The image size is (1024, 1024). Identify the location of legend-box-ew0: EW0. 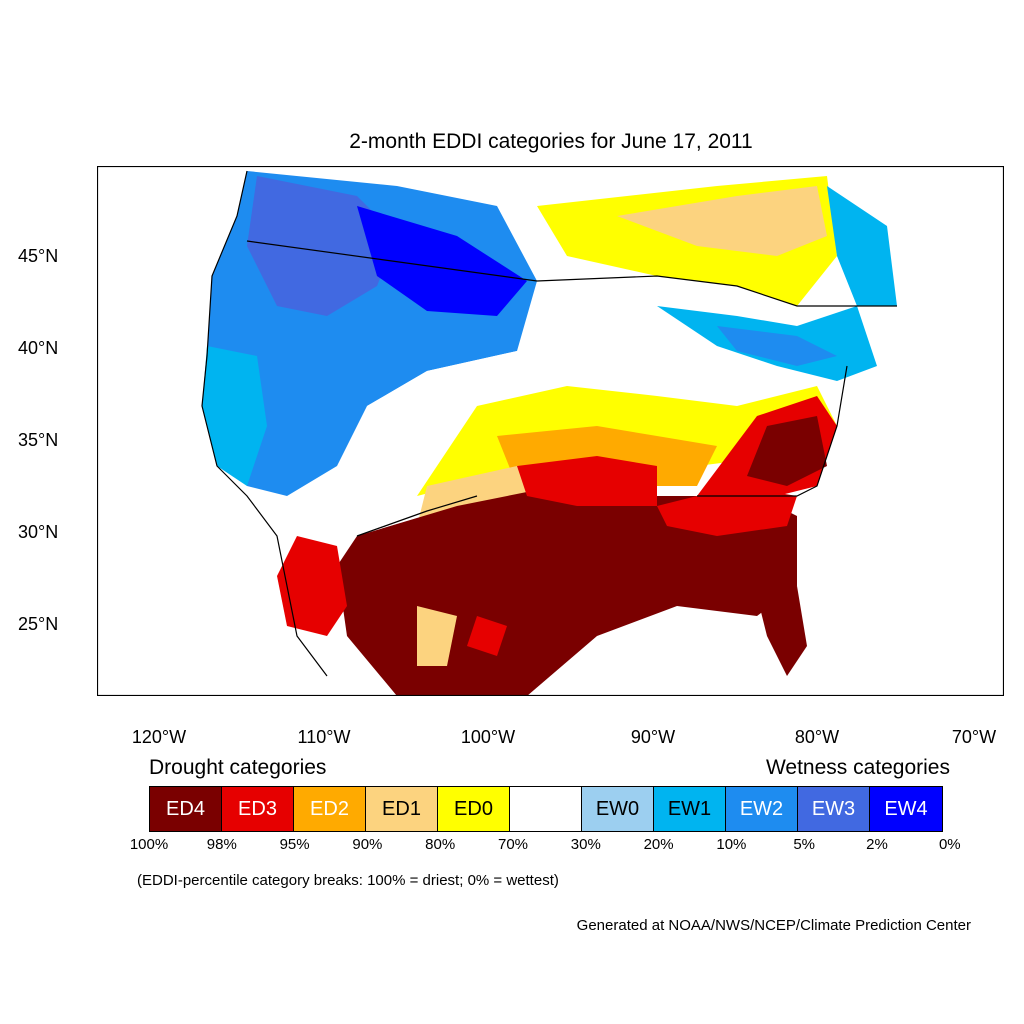
(618, 809).